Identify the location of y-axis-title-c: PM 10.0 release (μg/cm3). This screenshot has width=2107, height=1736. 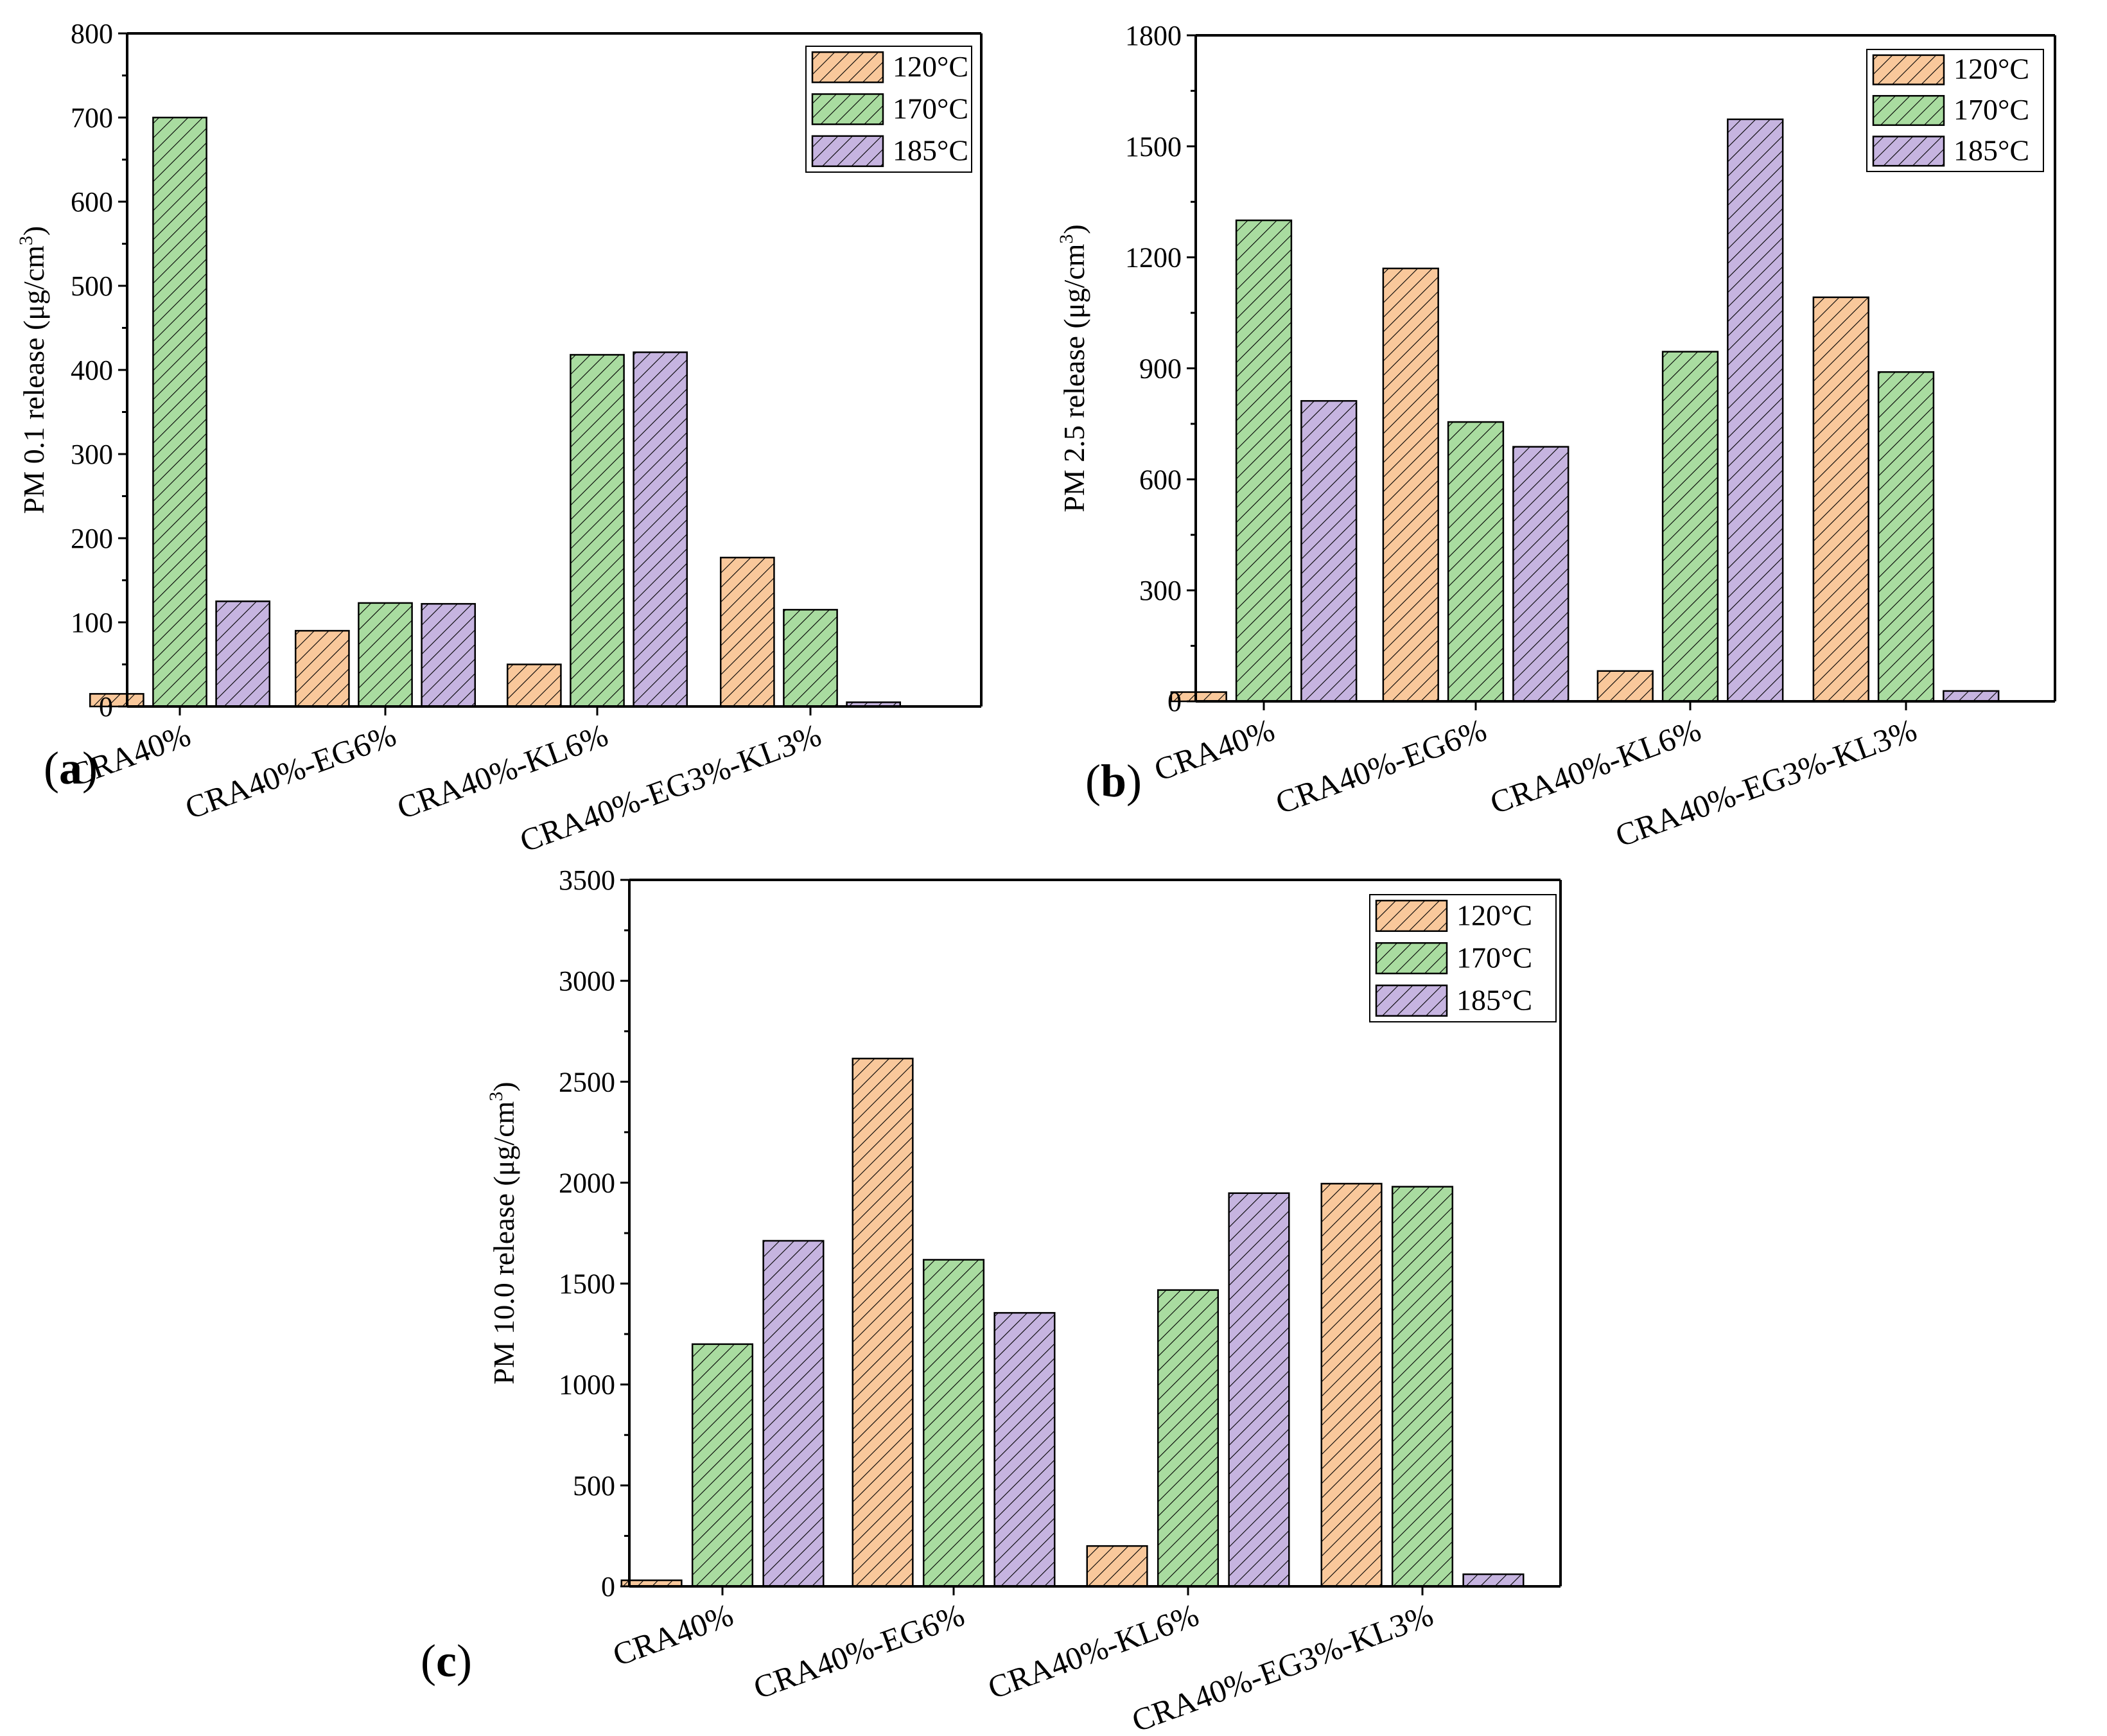
(502, 1233).